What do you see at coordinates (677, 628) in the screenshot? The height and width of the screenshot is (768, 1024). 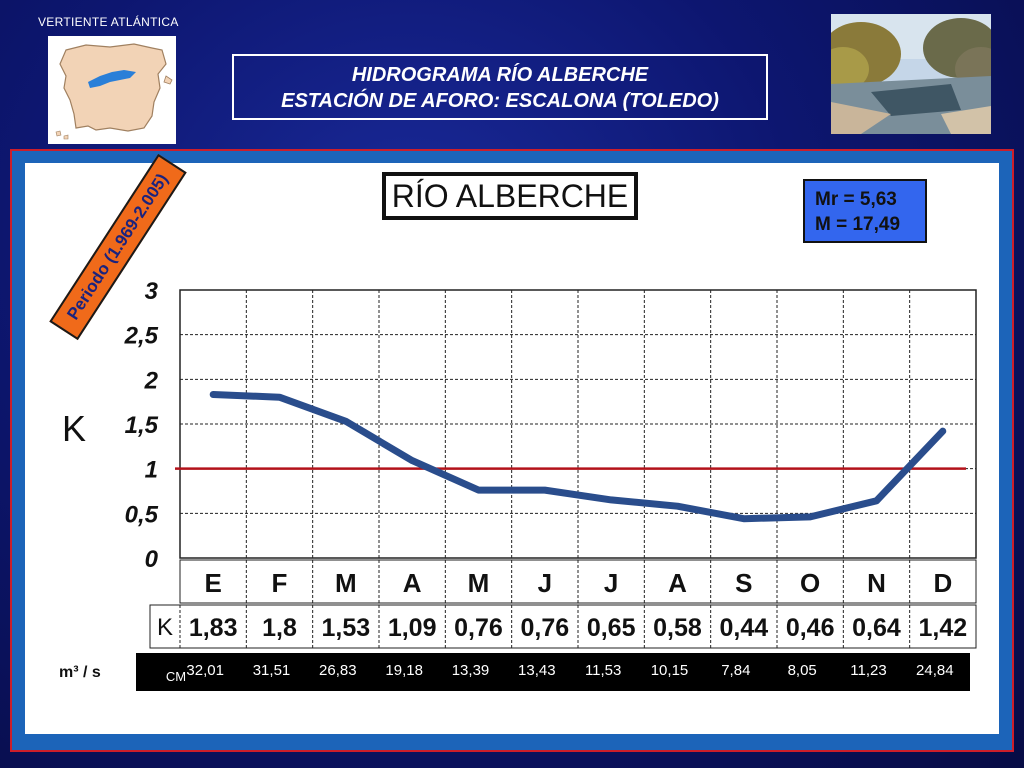 I see `k-value-label: 0,58` at bounding box center [677, 628].